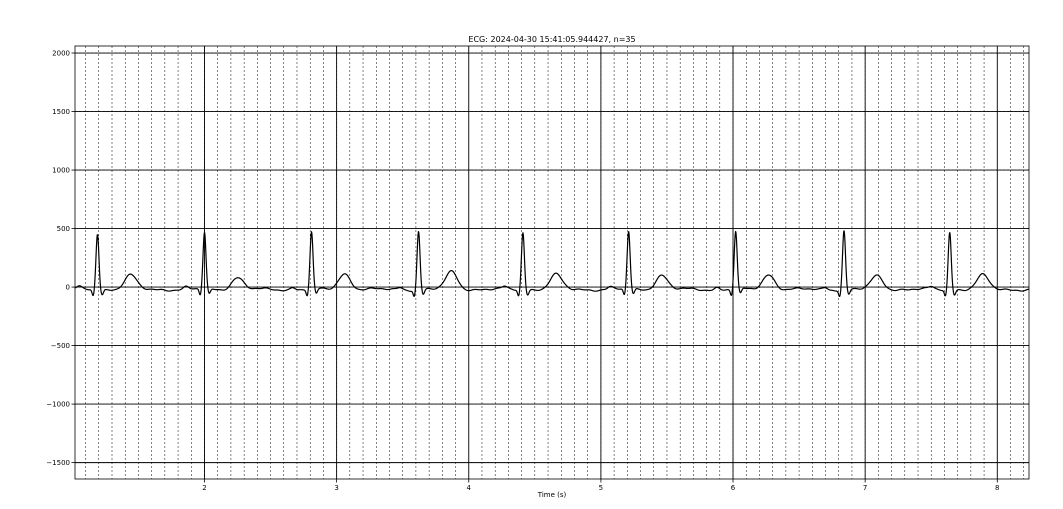 The image size is (1063, 509). I want to click on y-tick-label: −1500, so click(58, 463).